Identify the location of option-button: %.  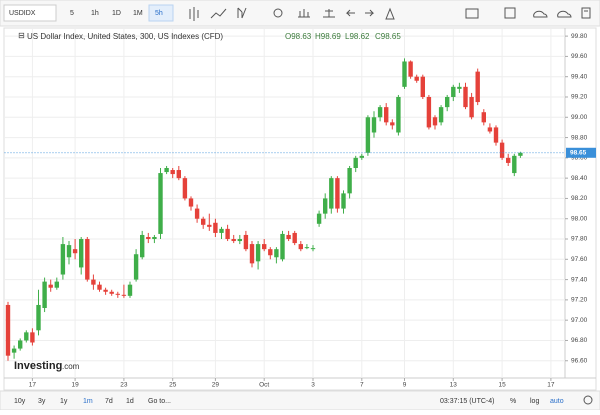
(513, 401).